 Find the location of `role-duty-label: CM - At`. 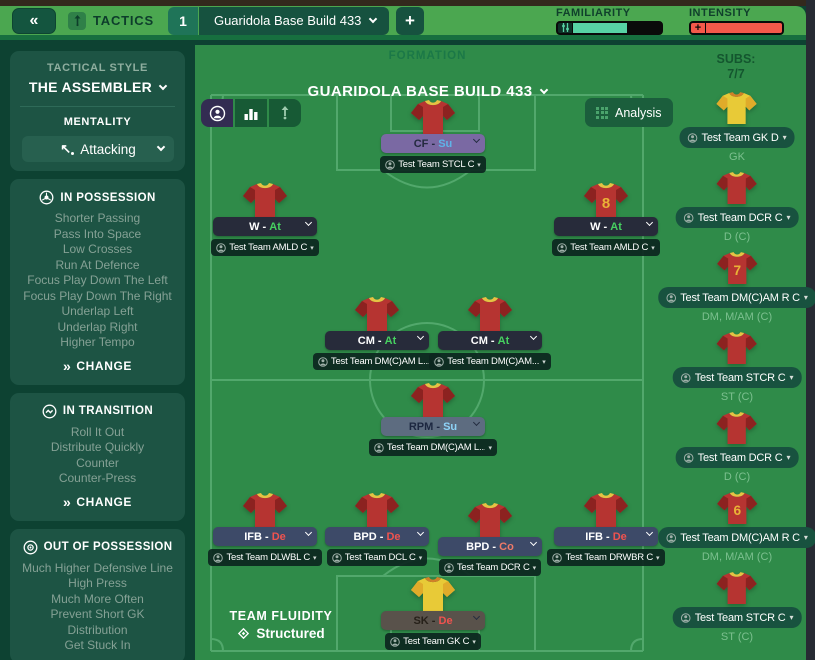

role-duty-label: CM - At is located at coordinates (490, 340).